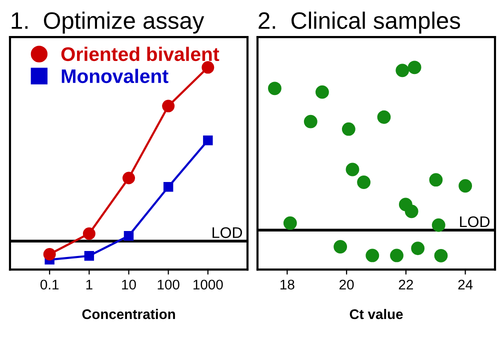  Describe the element at coordinates (129, 285) in the screenshot. I see `x-tick-label: 10` at that location.